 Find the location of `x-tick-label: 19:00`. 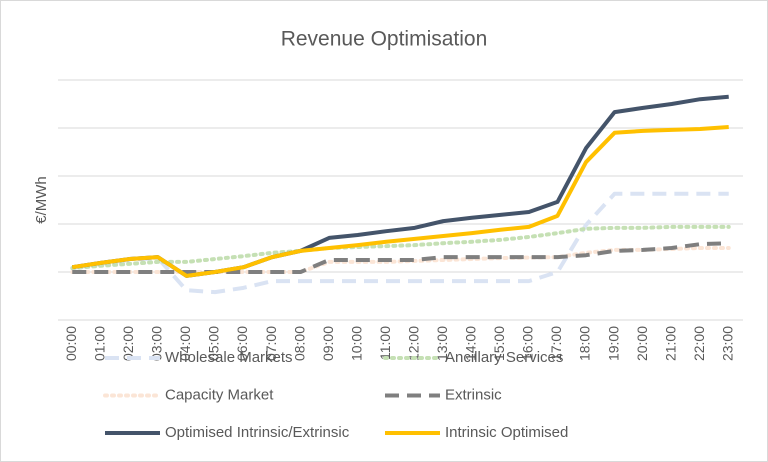

x-tick-label: 19:00 is located at coordinates (613, 343).